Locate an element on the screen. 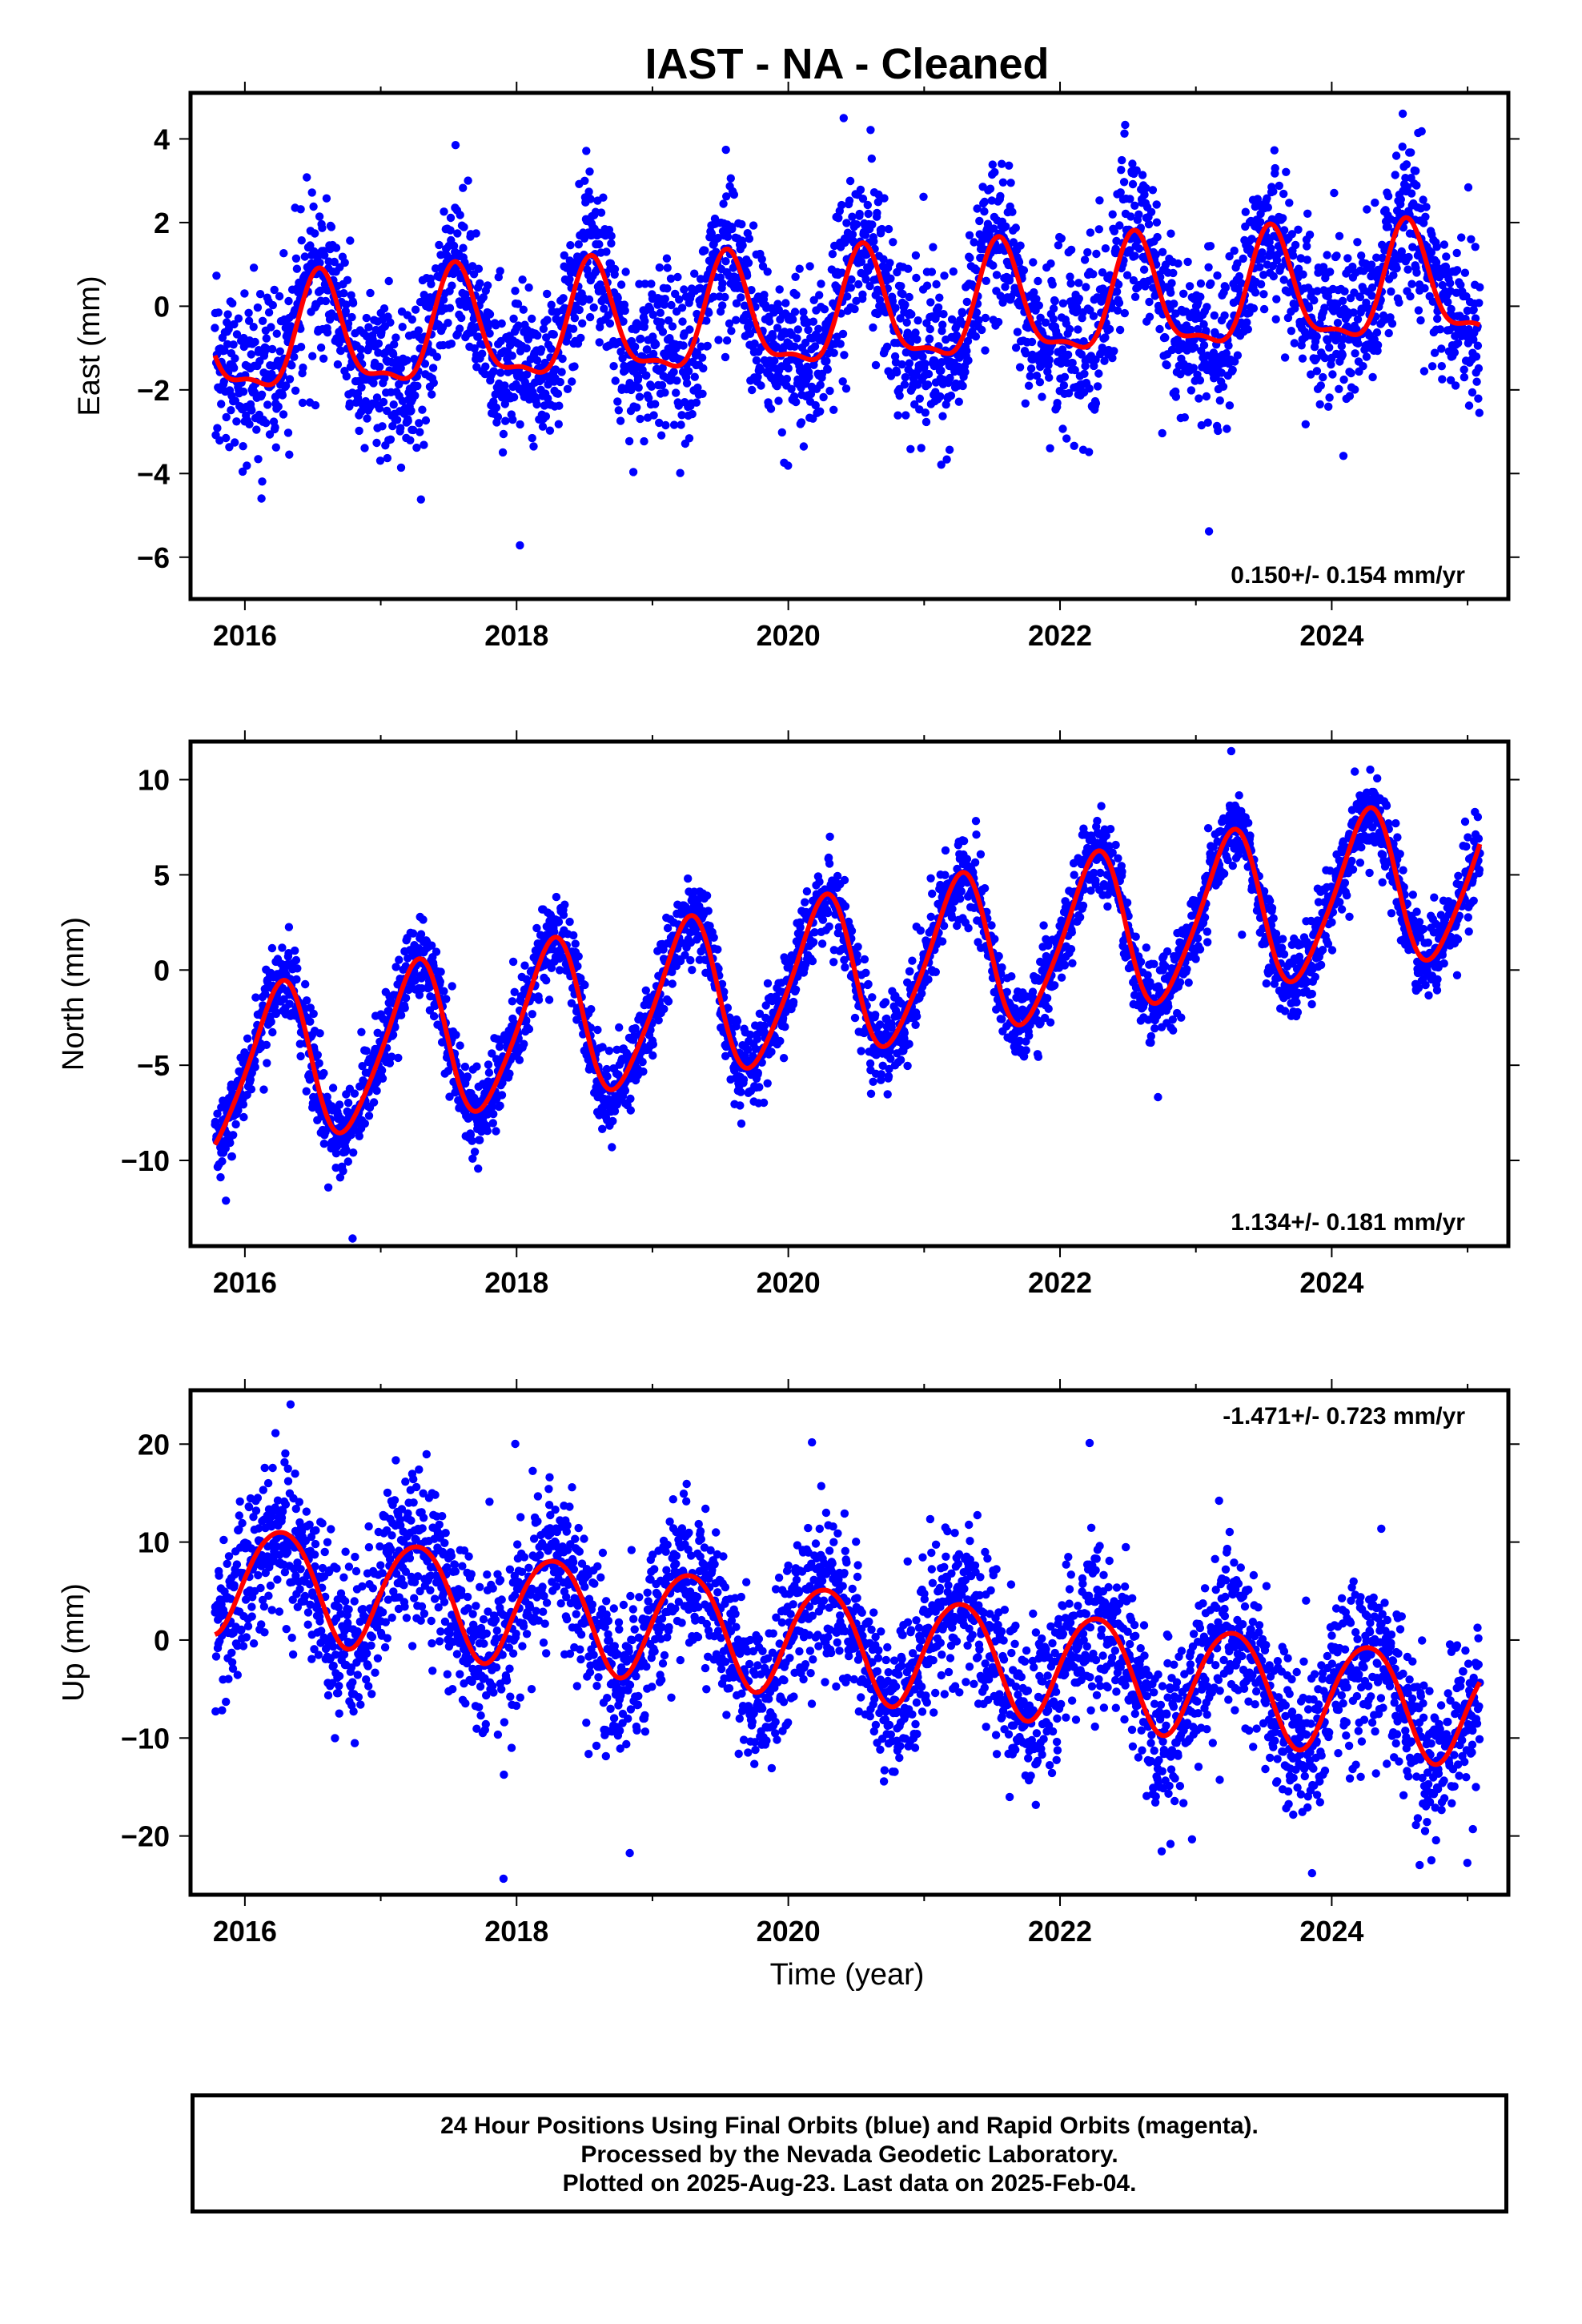  x-tick-label: 2016 is located at coordinates (245, 635).